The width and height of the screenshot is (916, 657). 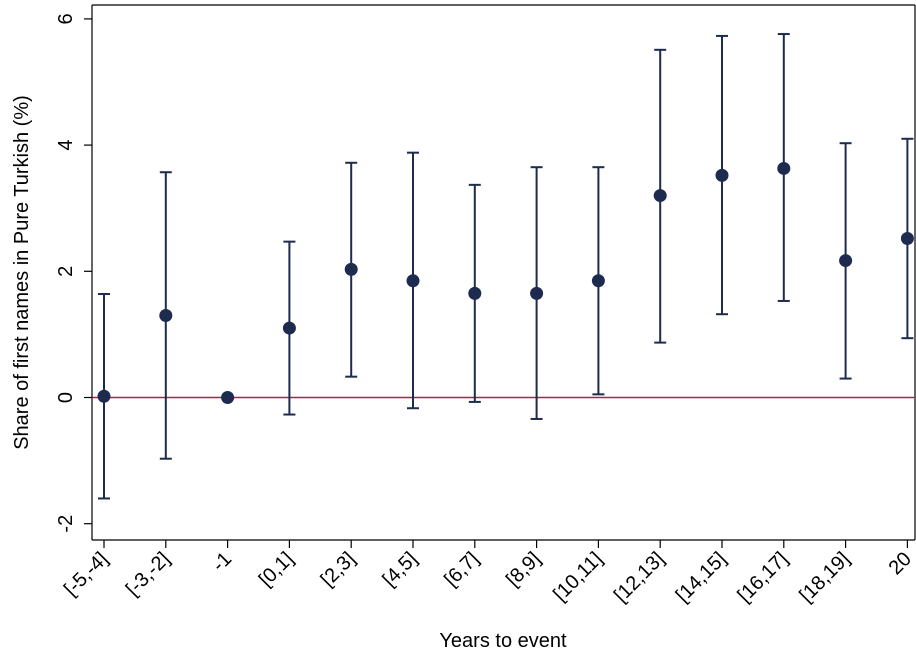 I want to click on y-axis-title: Share of first names in Pure Turkish (%), so click(x=22, y=272).